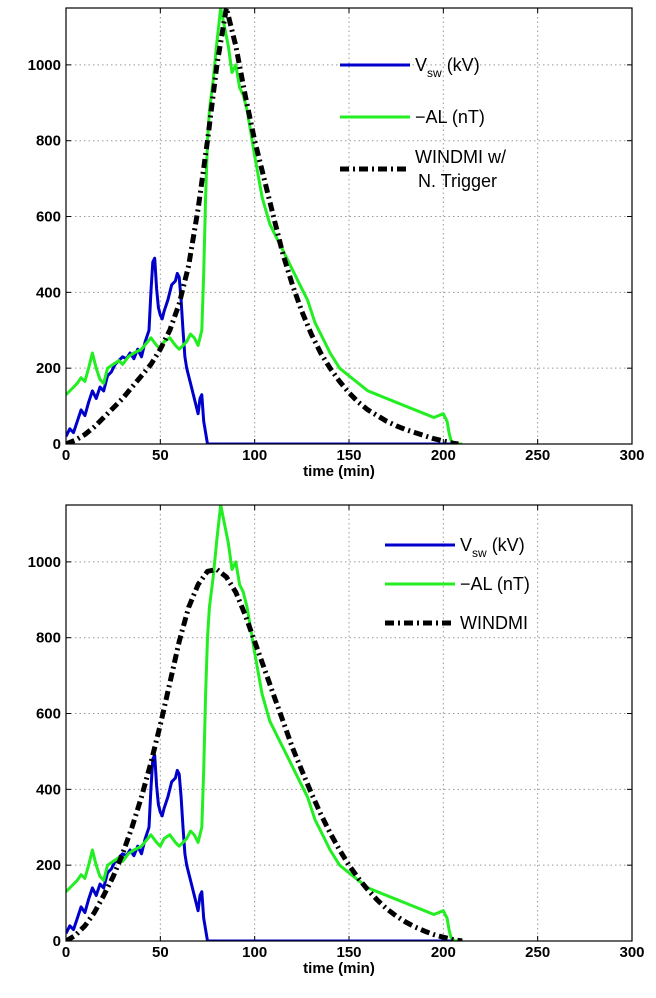 The image size is (656, 998). I want to click on legend: Vsw (kV) −AL (nT) WINDMI w/N. Trigger, so click(423, 123).